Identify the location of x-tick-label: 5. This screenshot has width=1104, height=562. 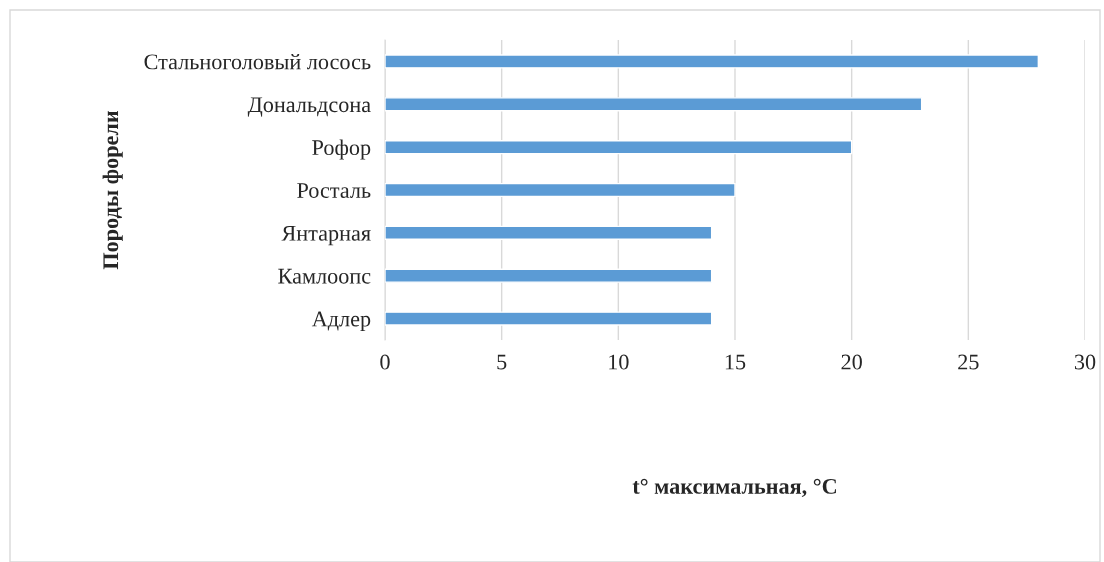
(502, 362).